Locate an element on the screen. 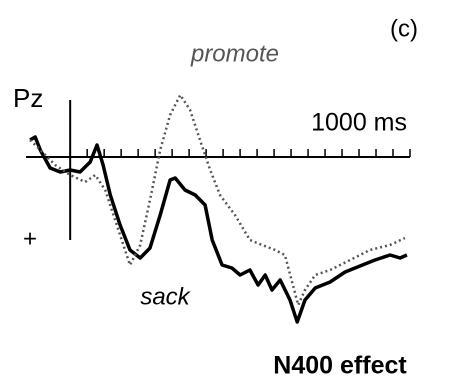 The image size is (460, 389). panel-label: (c) is located at coordinates (404, 28).